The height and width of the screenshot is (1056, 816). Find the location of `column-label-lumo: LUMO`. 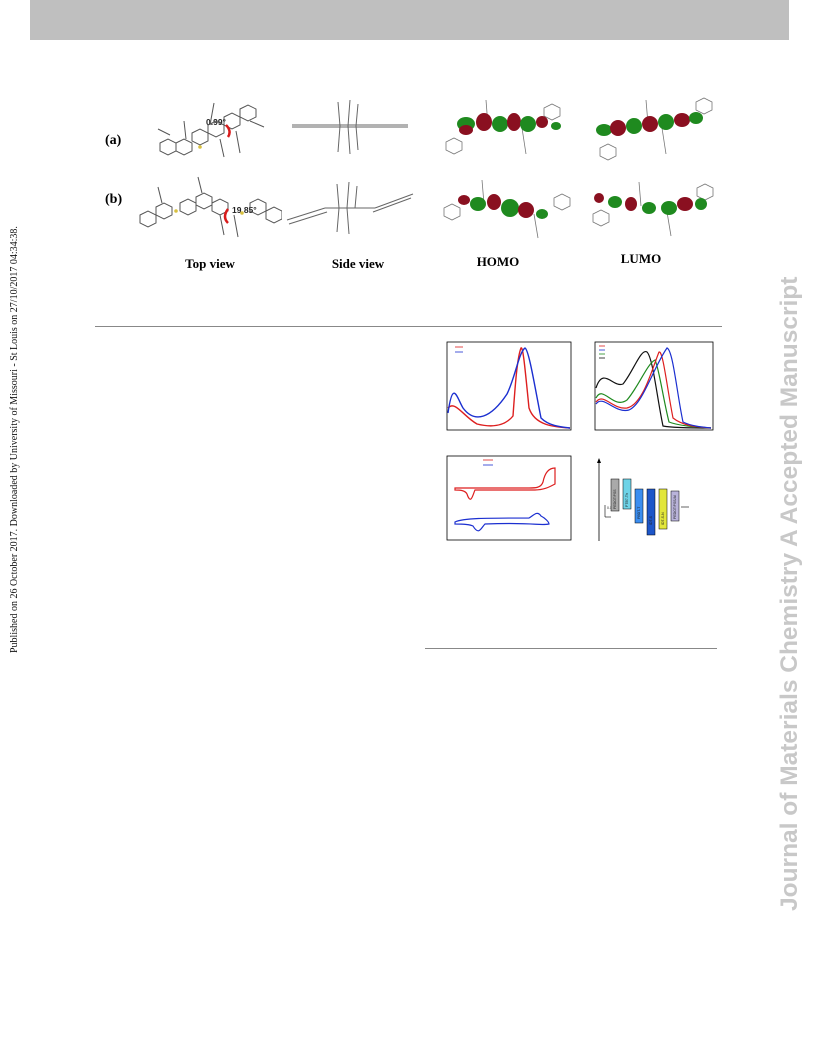

column-label-lumo: LUMO is located at coordinates (641, 258).